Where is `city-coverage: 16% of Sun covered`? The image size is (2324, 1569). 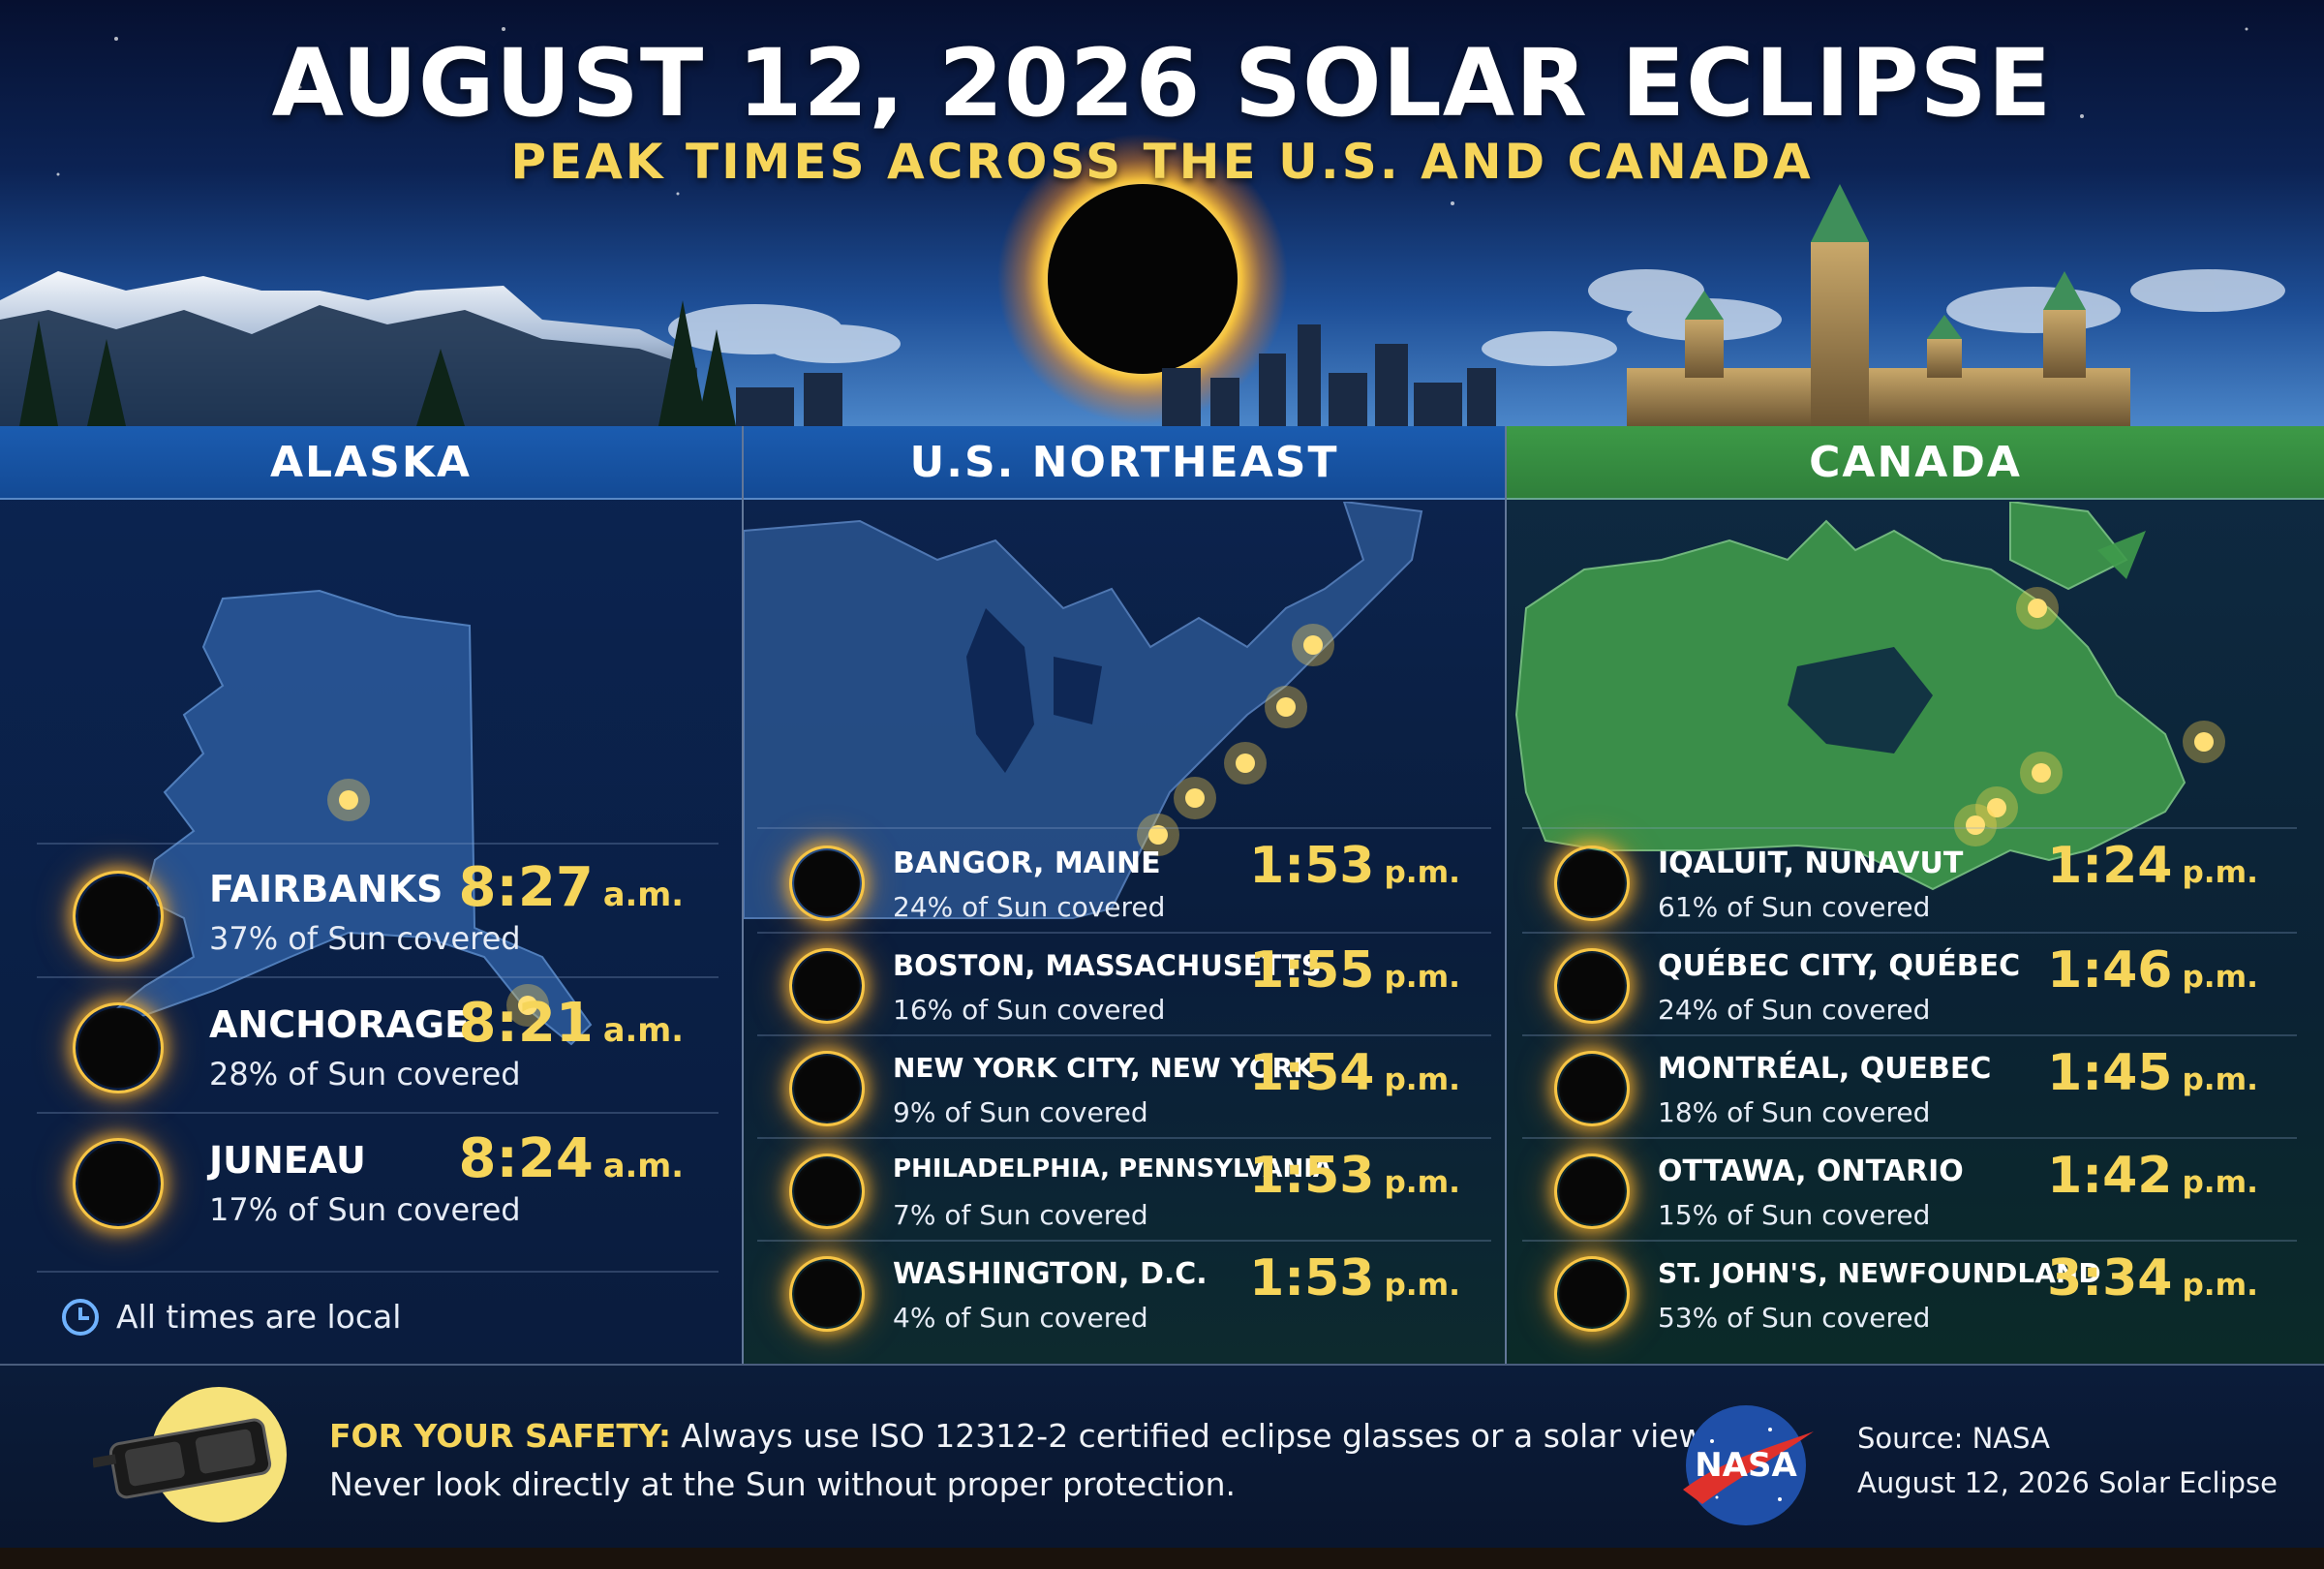
city-coverage: 16% of Sun covered is located at coordinates (1029, 1010).